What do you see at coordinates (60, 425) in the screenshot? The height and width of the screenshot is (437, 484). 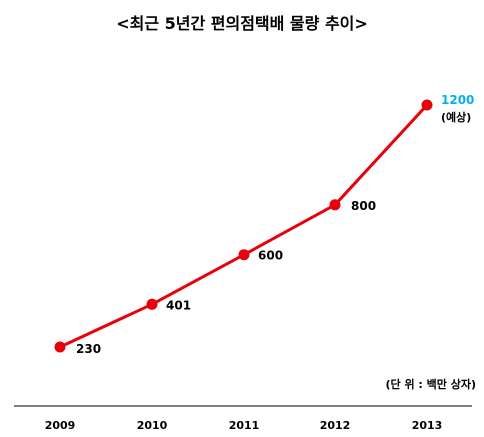 I see `x-tick-label-2009: 2009` at bounding box center [60, 425].